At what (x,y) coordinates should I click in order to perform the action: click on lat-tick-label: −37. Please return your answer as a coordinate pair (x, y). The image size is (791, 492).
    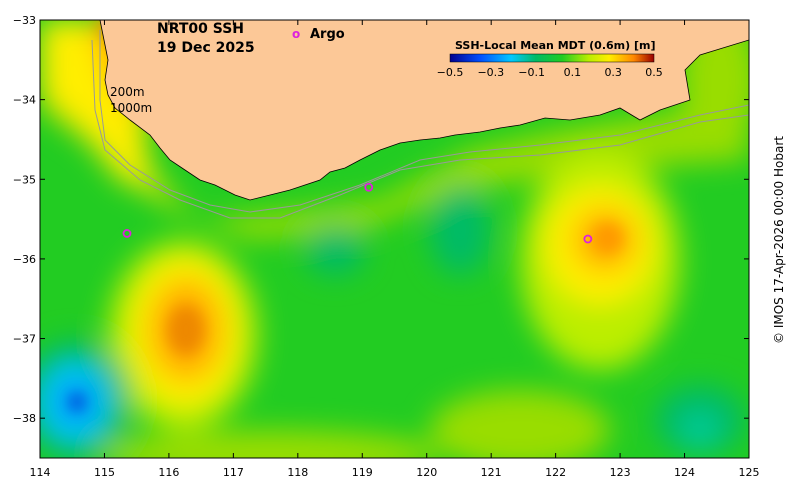
    Looking at the image, I should click on (24, 339).